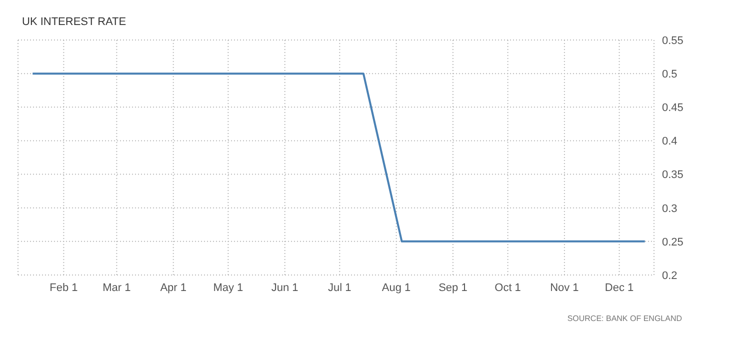 The height and width of the screenshot is (340, 730). I want to click on x-tick-label: May 1, so click(228, 288).